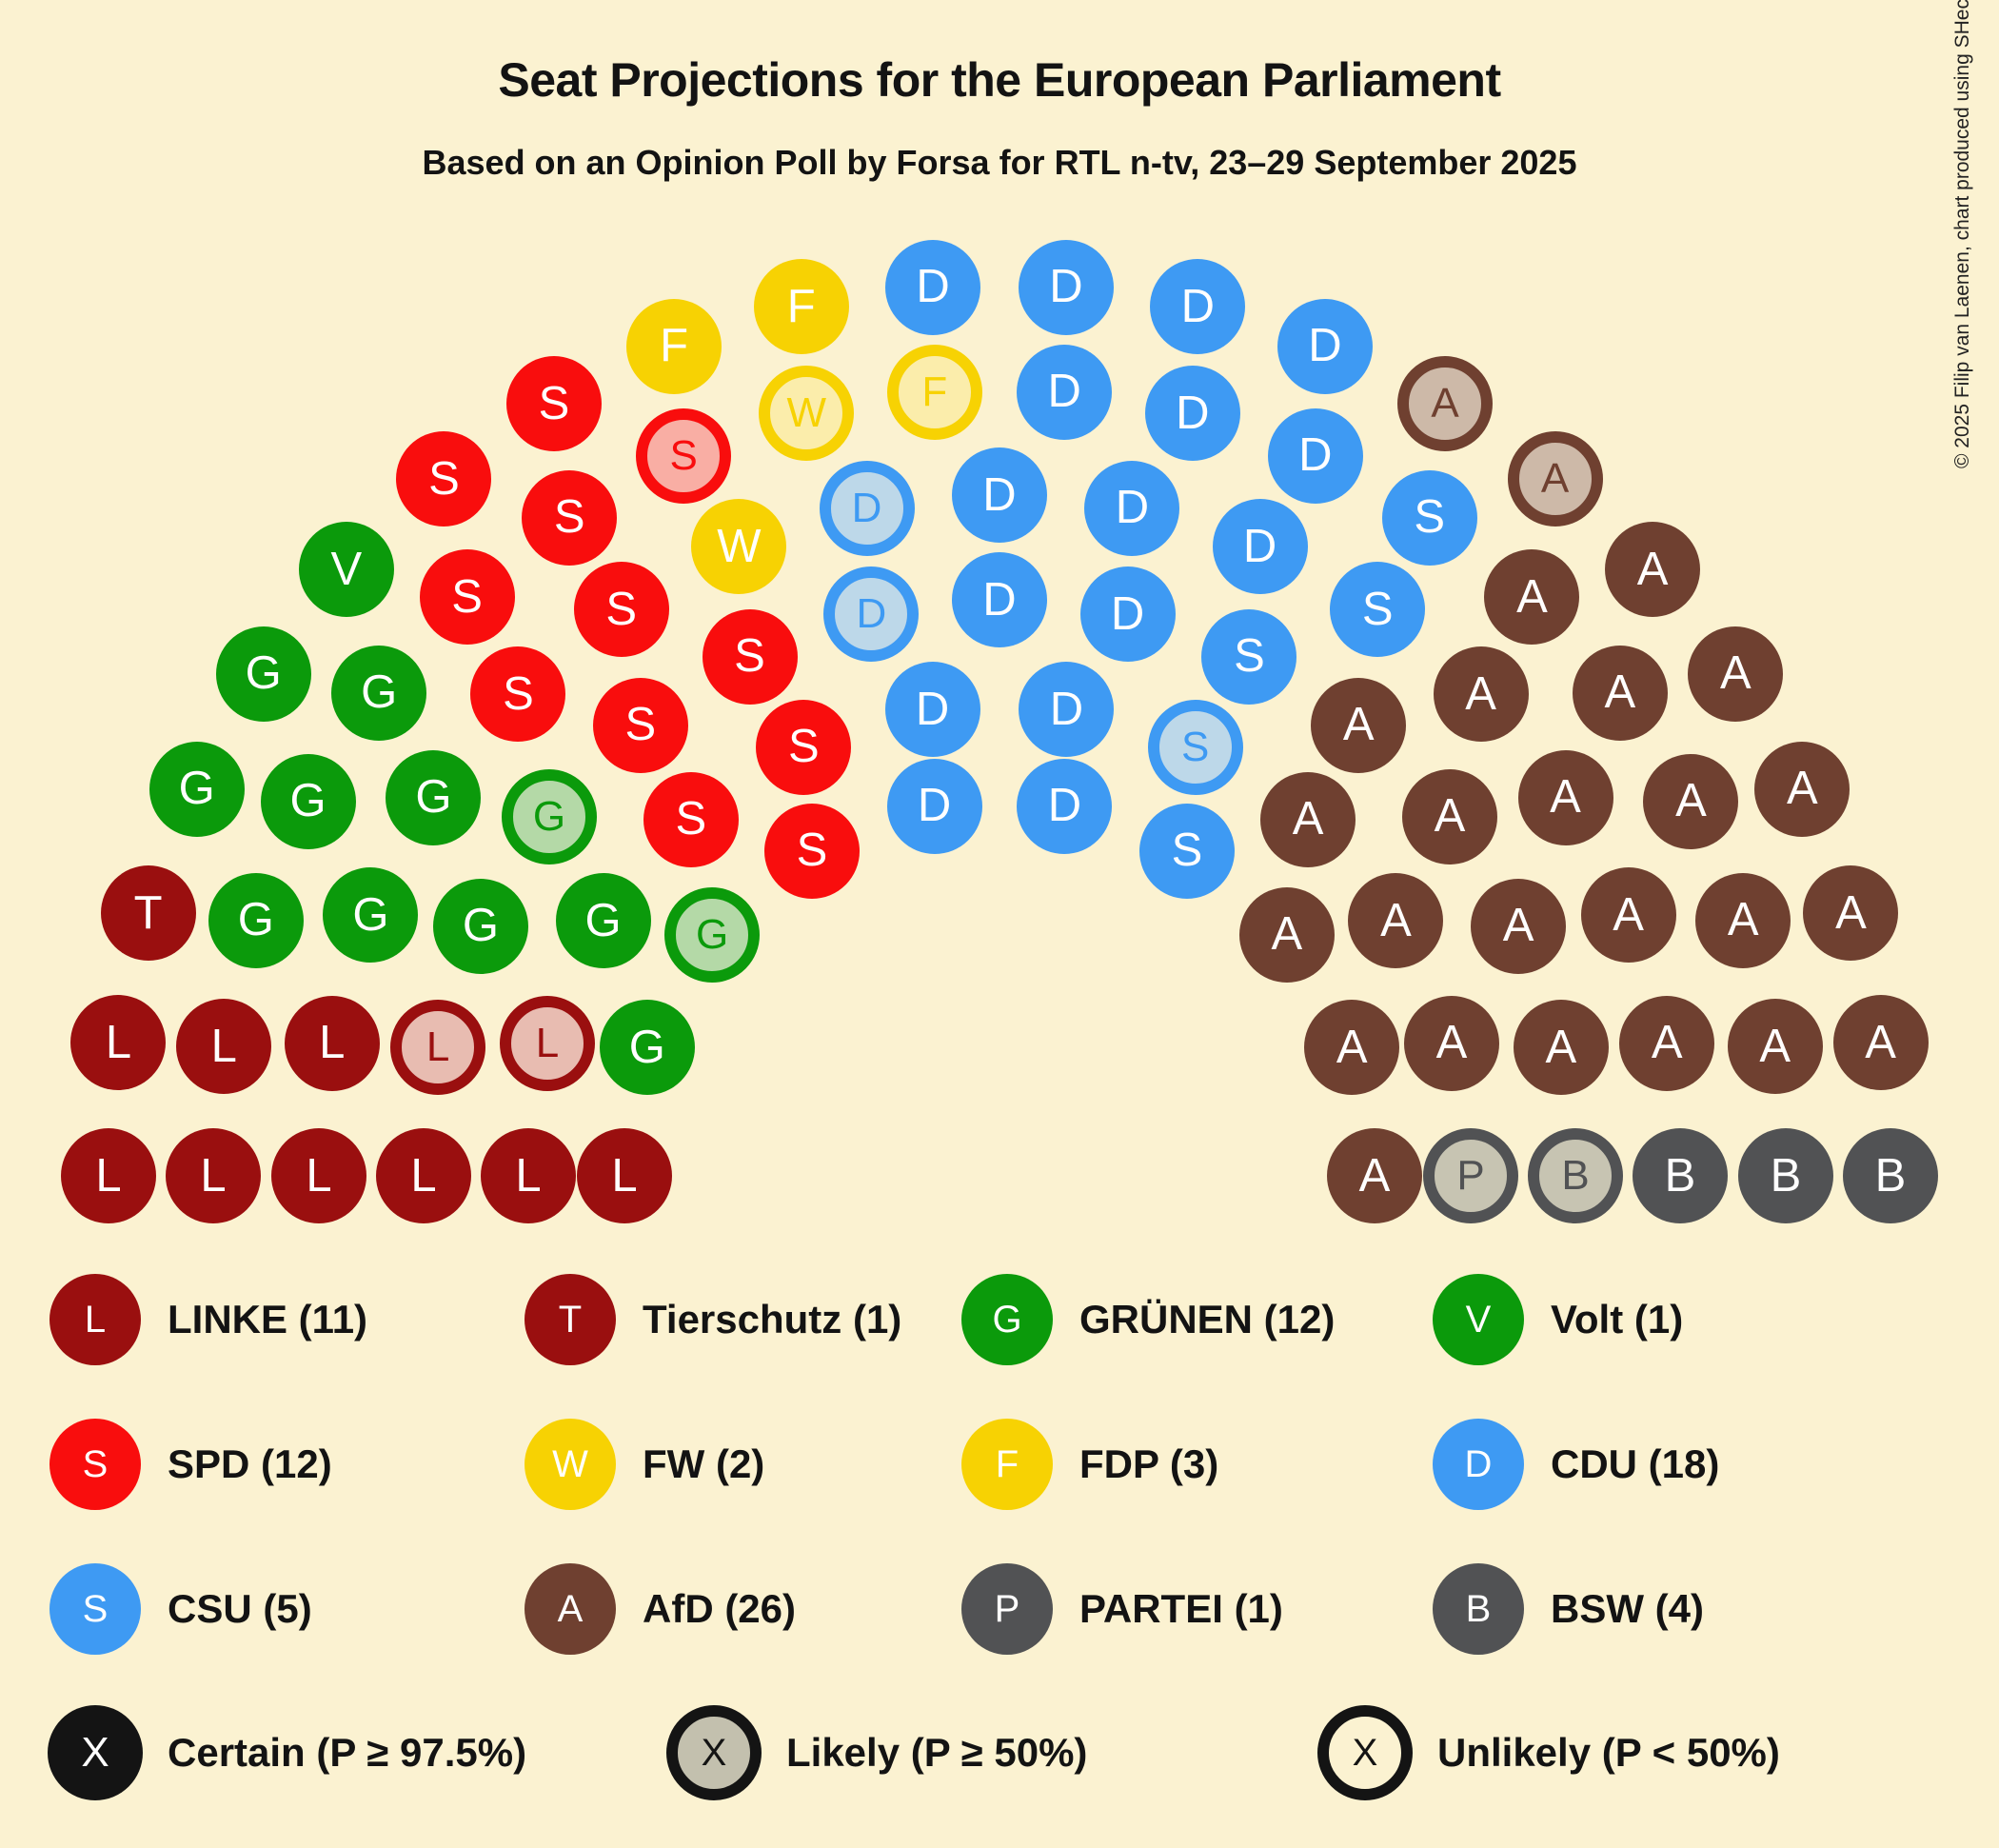 Image resolution: width=1999 pixels, height=1848 pixels. I want to click on legend-party-icon: W, so click(570, 1464).